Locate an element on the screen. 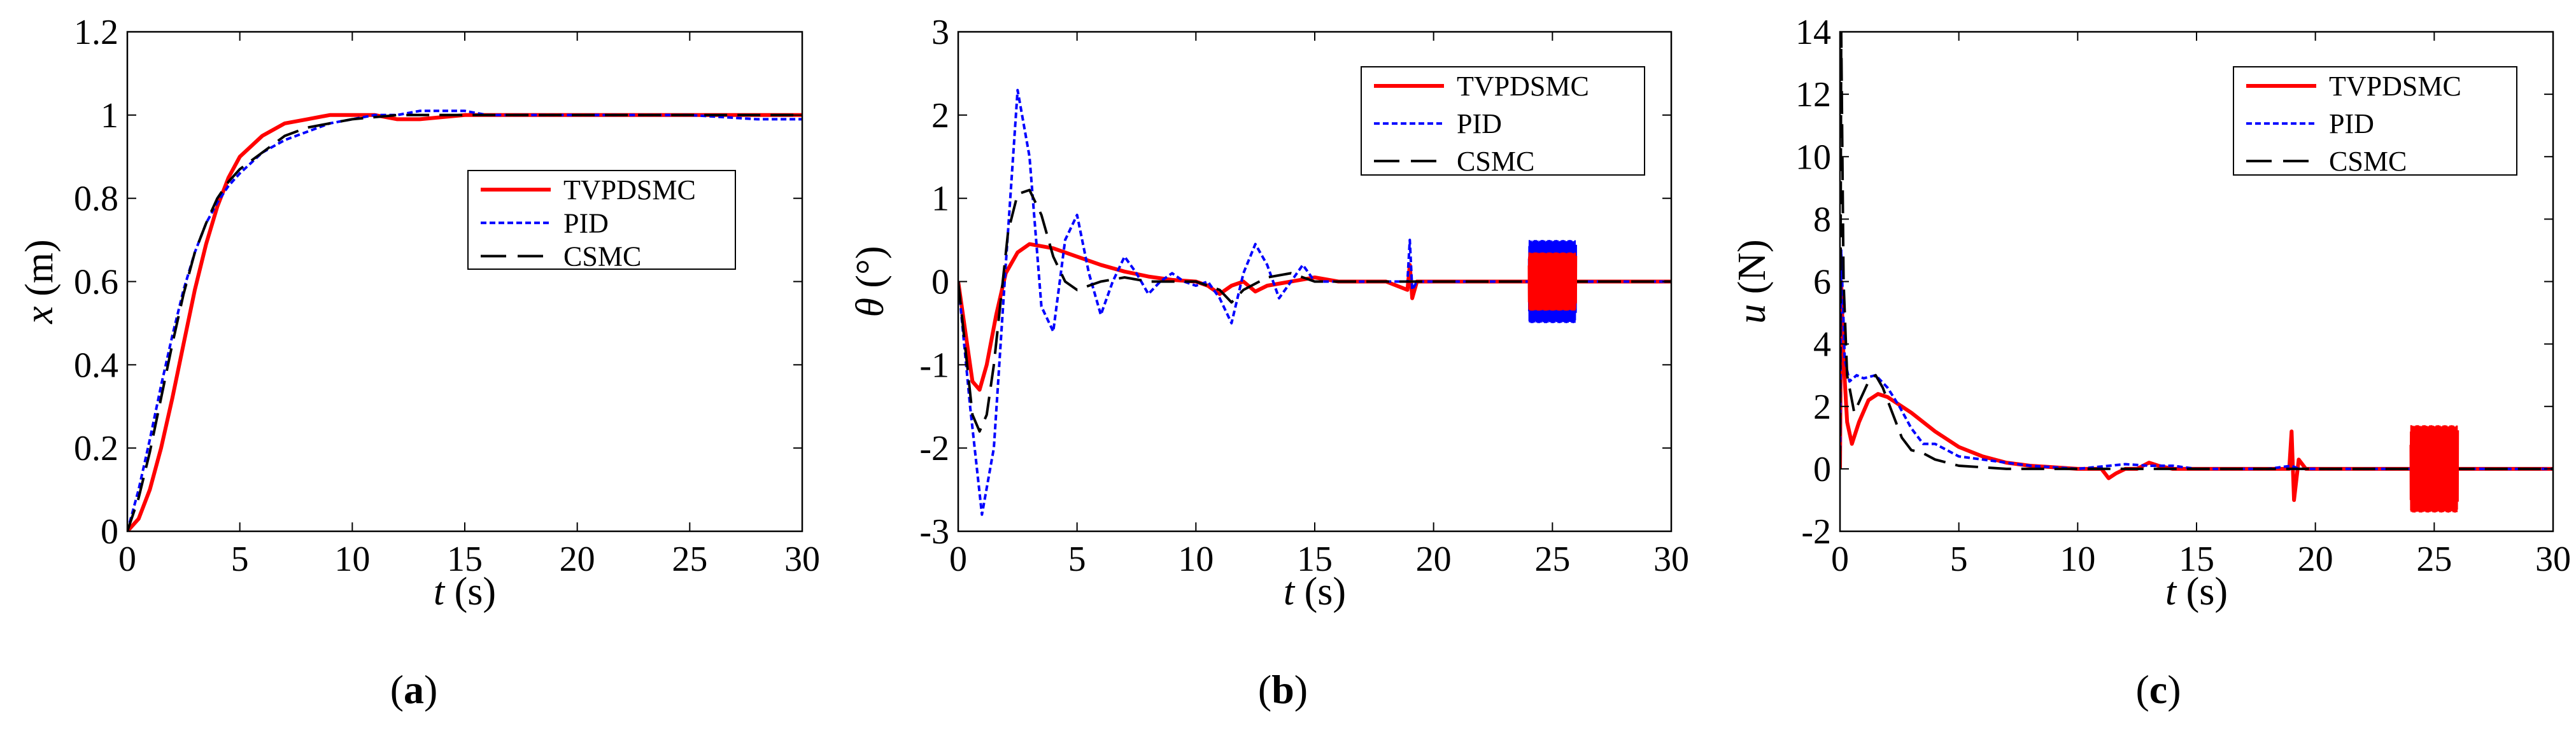 This screenshot has width=2576, height=733. y-tick-label: 12 is located at coordinates (1813, 95).